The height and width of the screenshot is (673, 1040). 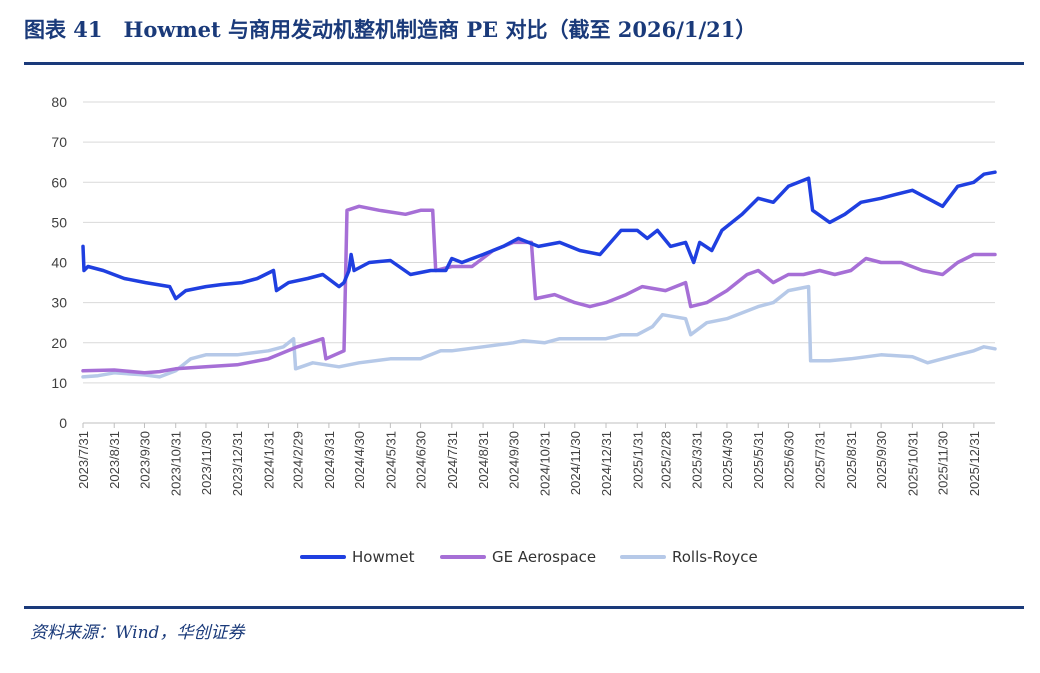 I want to click on legend-item-howmet: Howmet, so click(x=357, y=557).